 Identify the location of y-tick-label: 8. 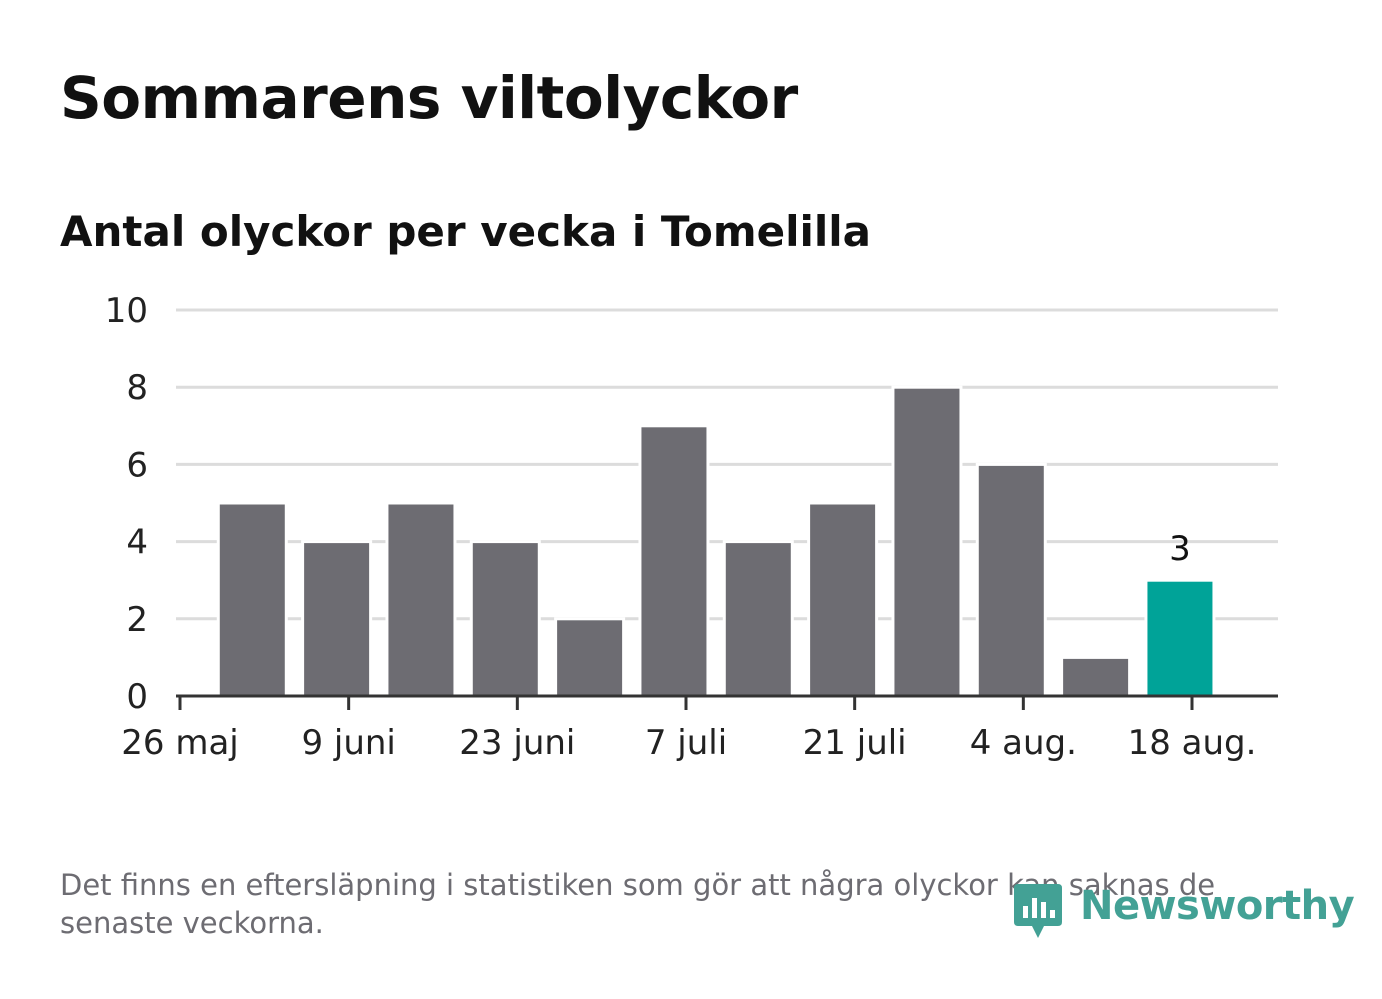
(137, 388).